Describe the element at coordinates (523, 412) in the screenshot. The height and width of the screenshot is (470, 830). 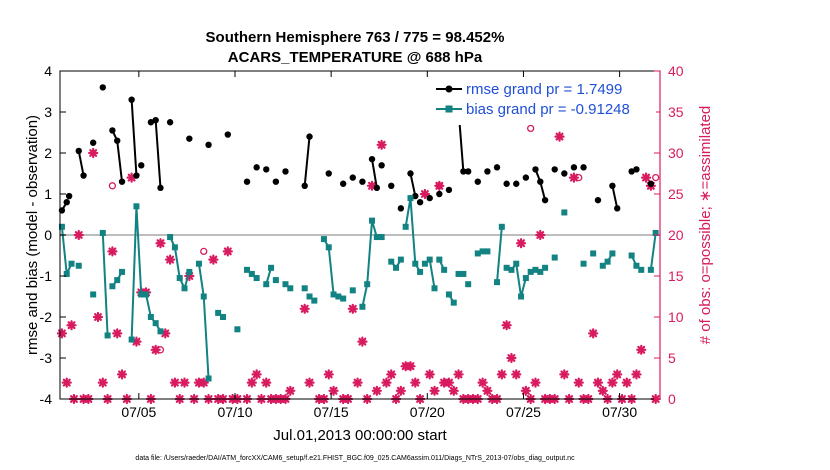
I see `x-tick-label: 07/25` at that location.